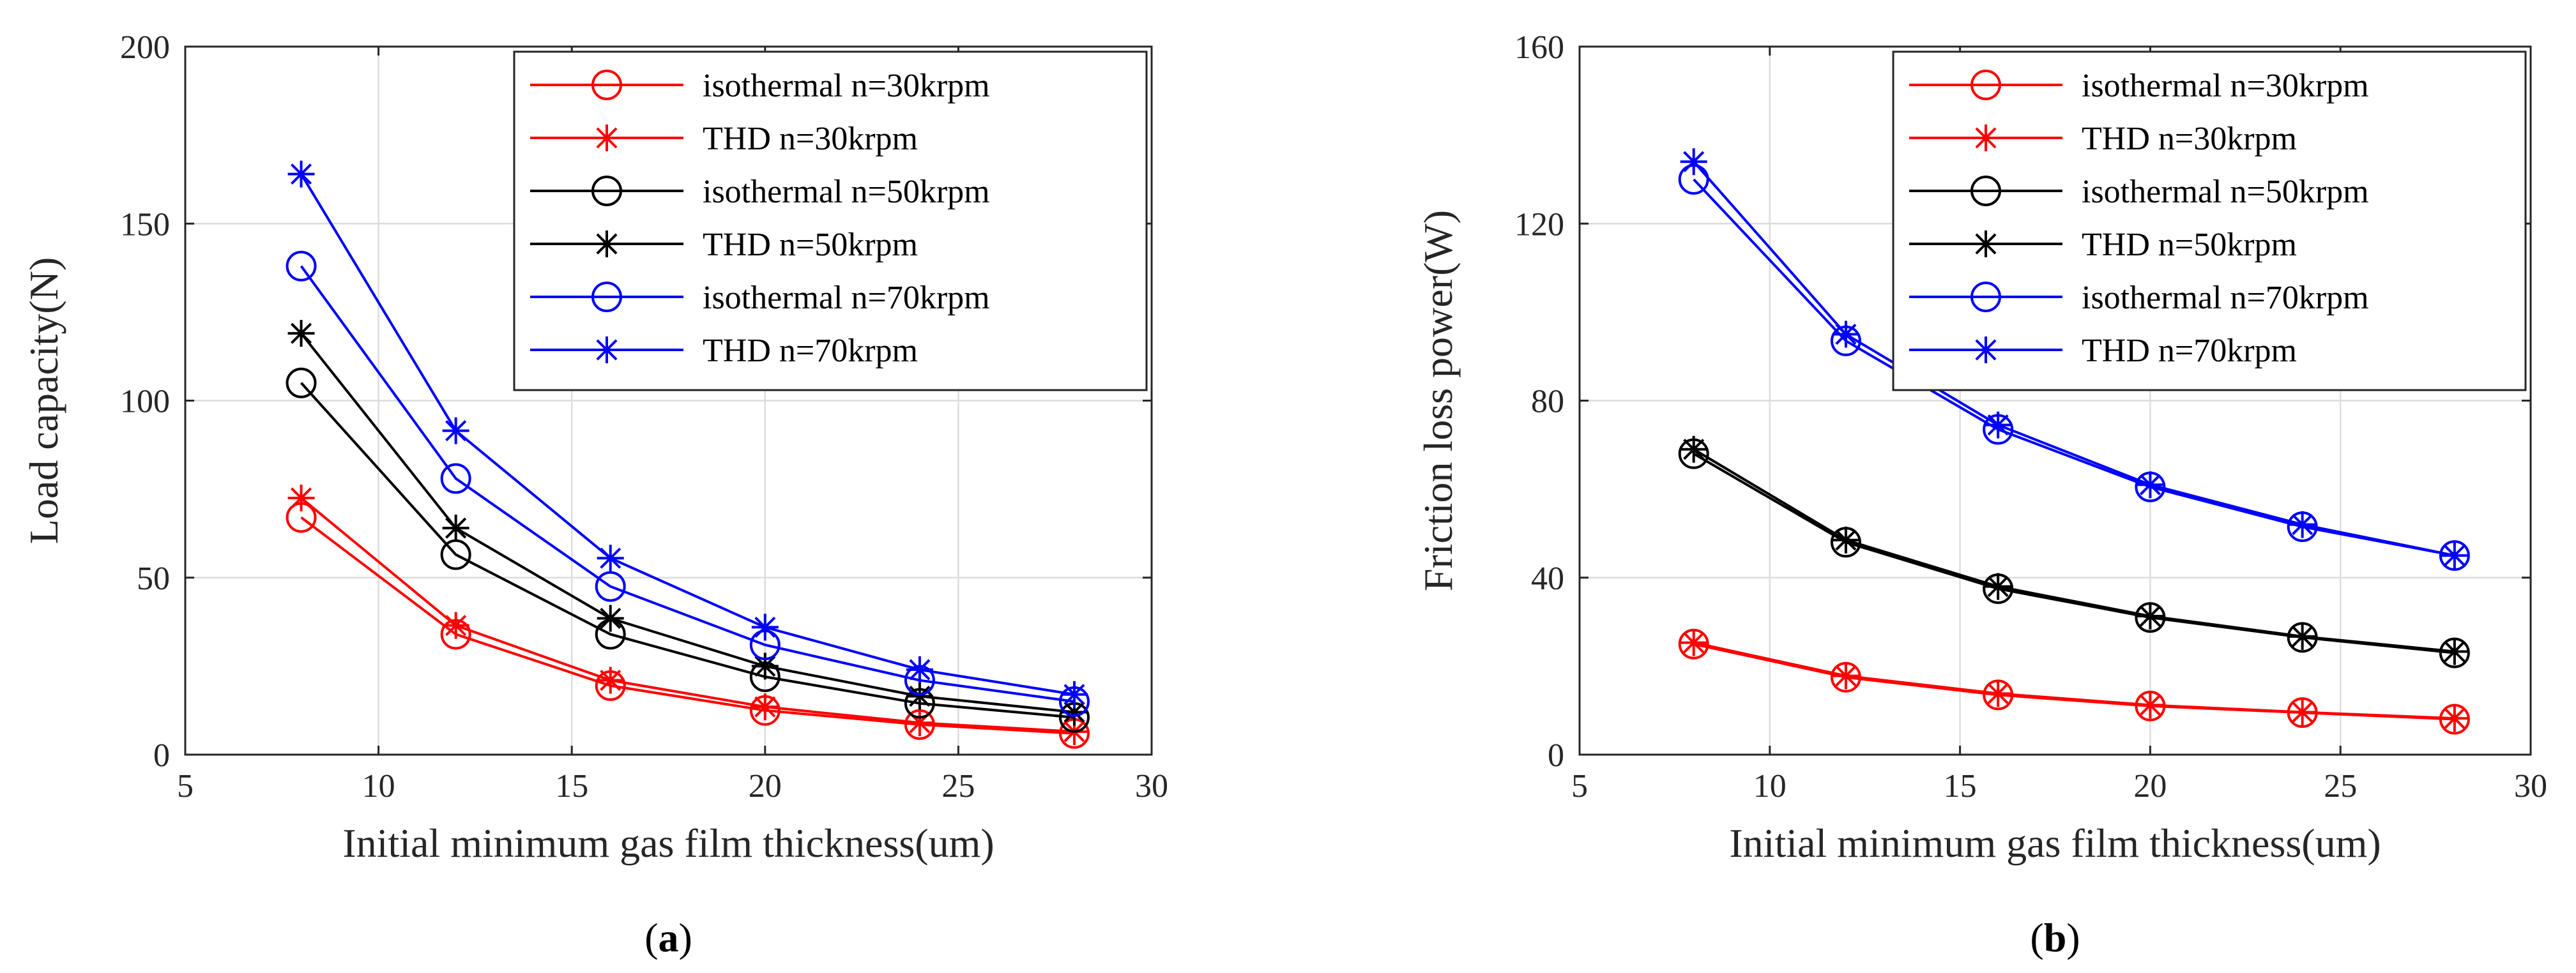 The width and height of the screenshot is (2576, 973). Describe the element at coordinates (669, 938) in the screenshot. I see `panel-a-caption-letter: a` at that location.